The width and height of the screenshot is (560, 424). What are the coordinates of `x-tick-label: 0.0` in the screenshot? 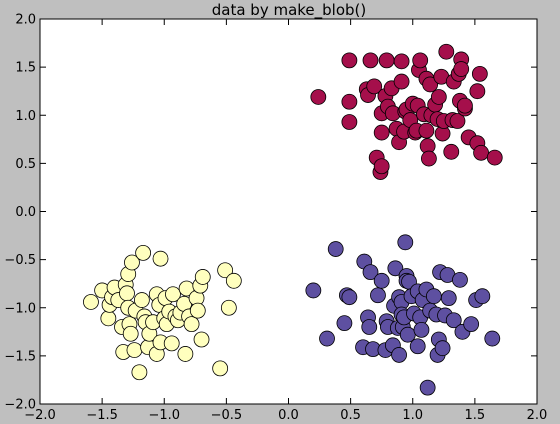 It's located at (288, 415).